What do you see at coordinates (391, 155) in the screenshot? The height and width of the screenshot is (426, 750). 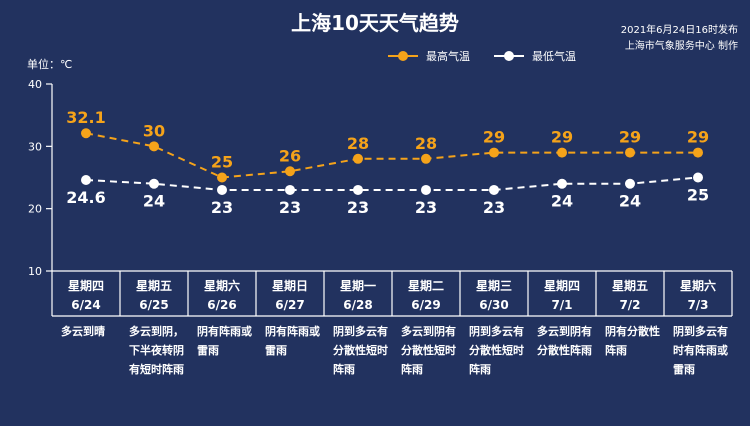 I see `series-high-line` at bounding box center [391, 155].